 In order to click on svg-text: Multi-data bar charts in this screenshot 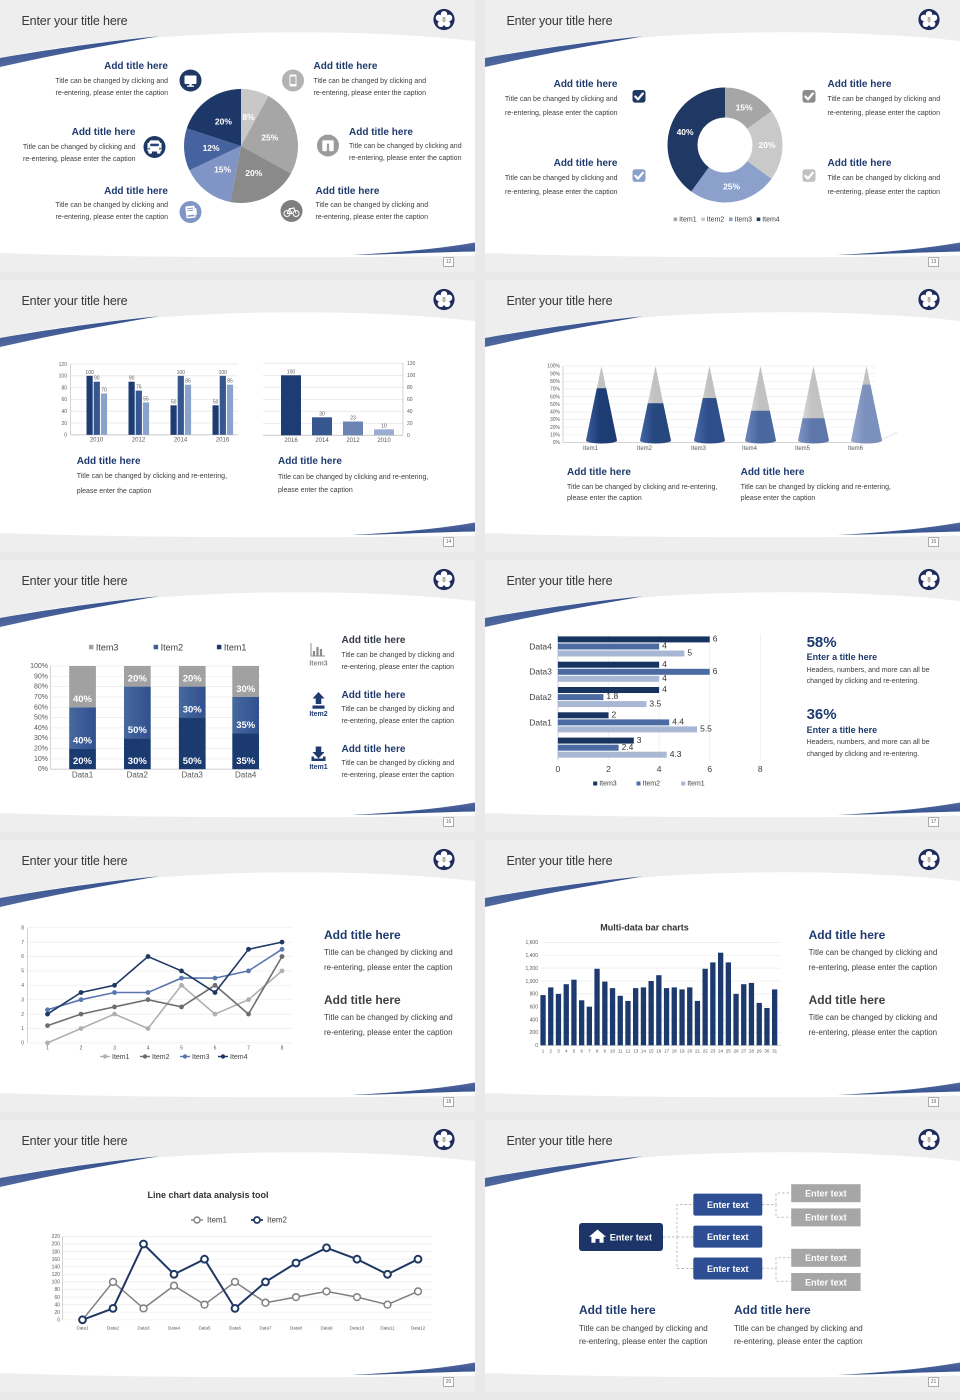, I will do `click(644, 928)`.